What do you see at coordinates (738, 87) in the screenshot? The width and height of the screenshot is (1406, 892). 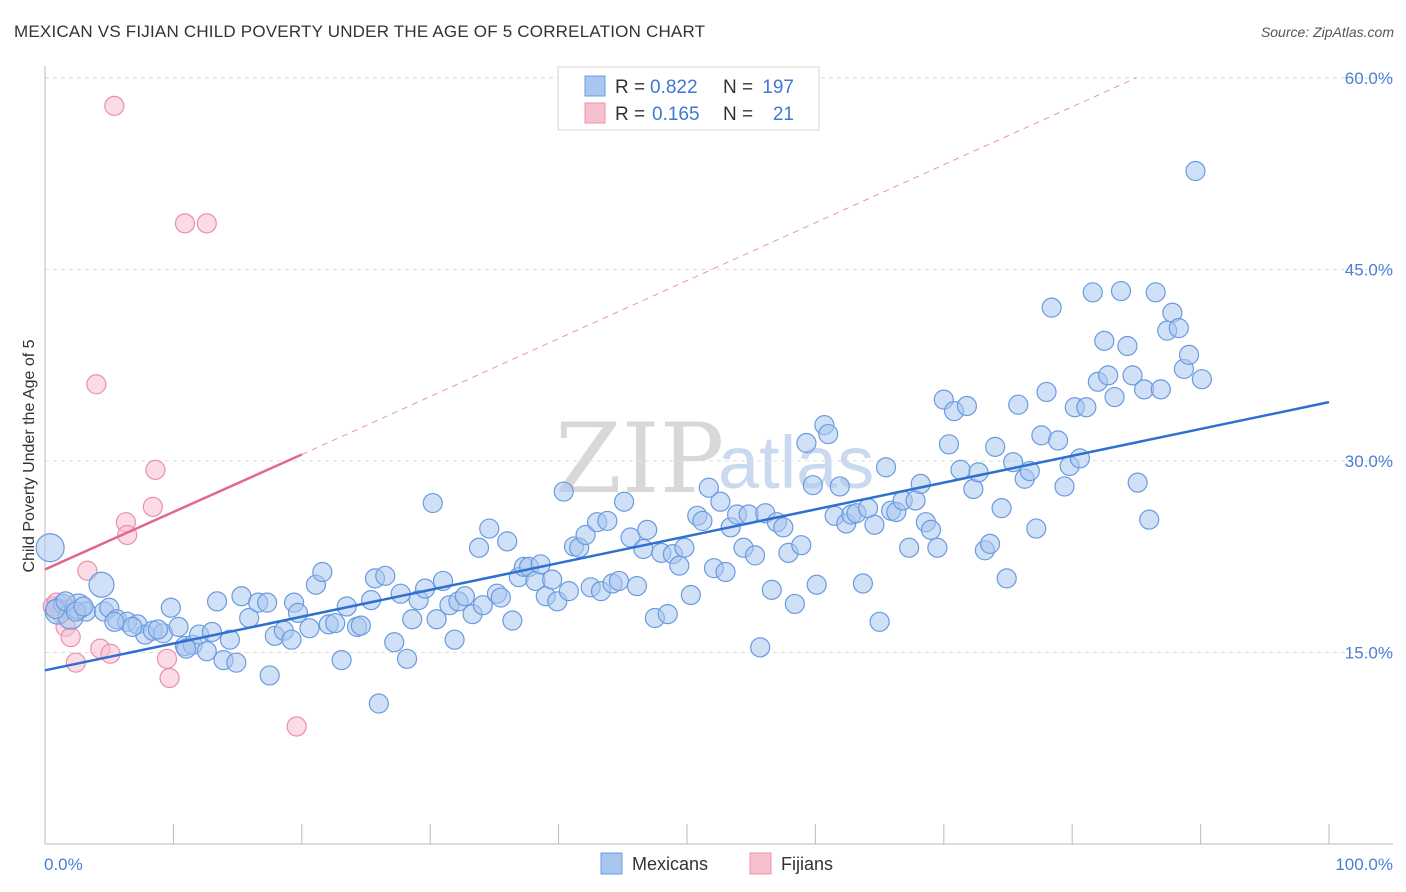 I see `legend-n-label-mexicans: N =` at bounding box center [738, 87].